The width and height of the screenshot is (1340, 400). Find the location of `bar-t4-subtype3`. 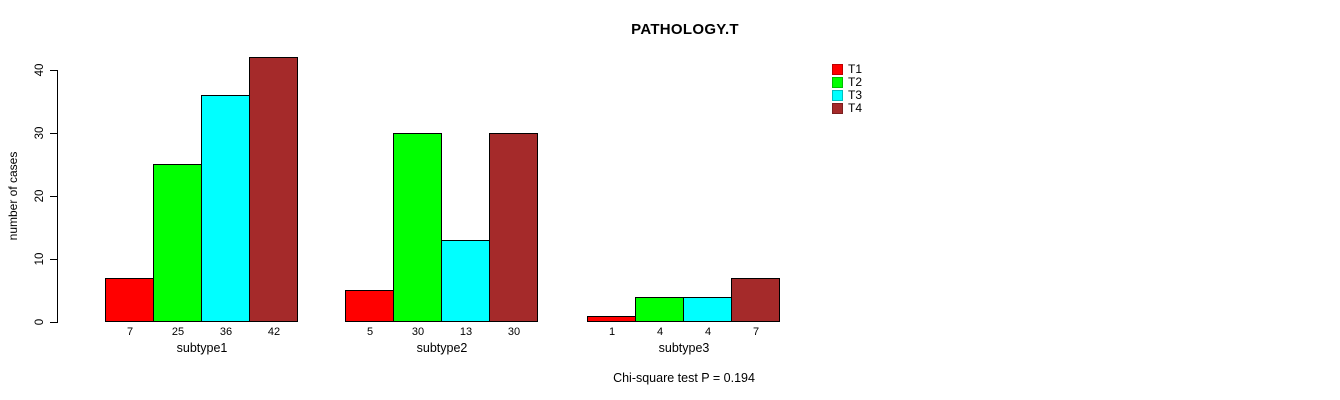

bar-t4-subtype3 is located at coordinates (755, 300).